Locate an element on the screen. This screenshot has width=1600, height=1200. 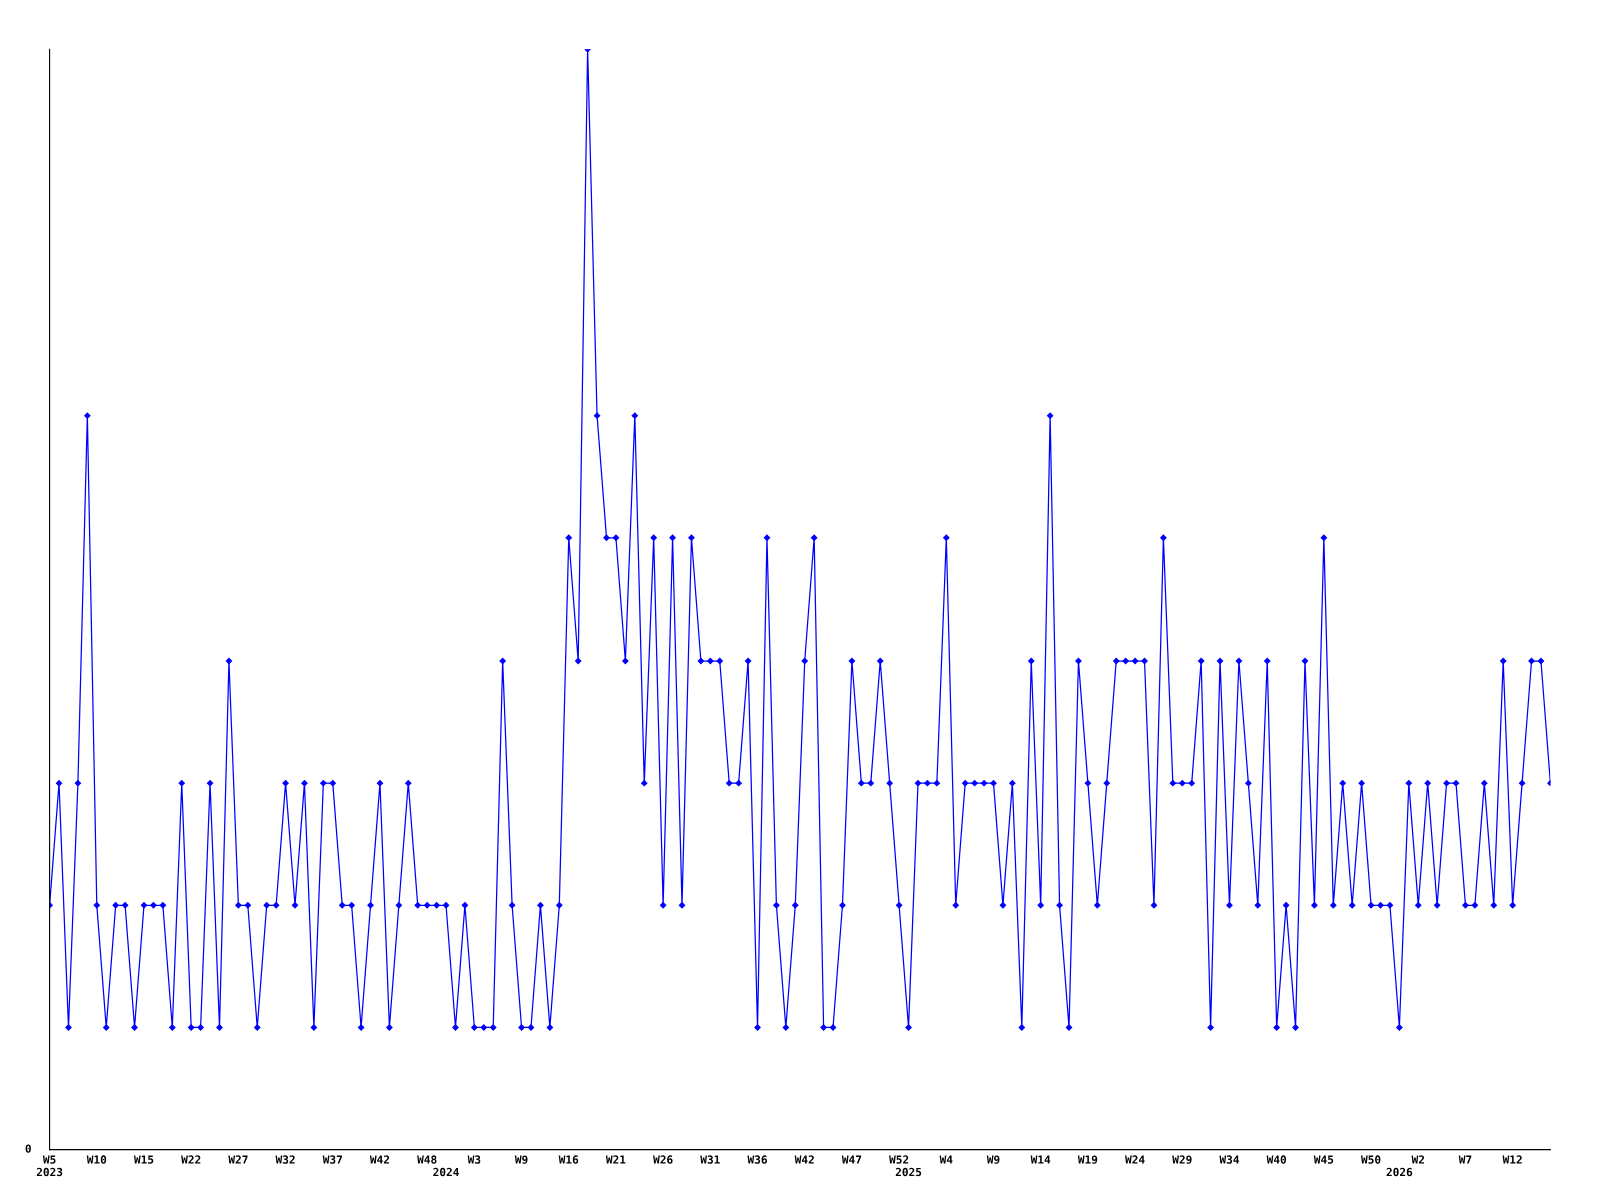
x-tick-label: W19 is located at coordinates (1087, 1159).